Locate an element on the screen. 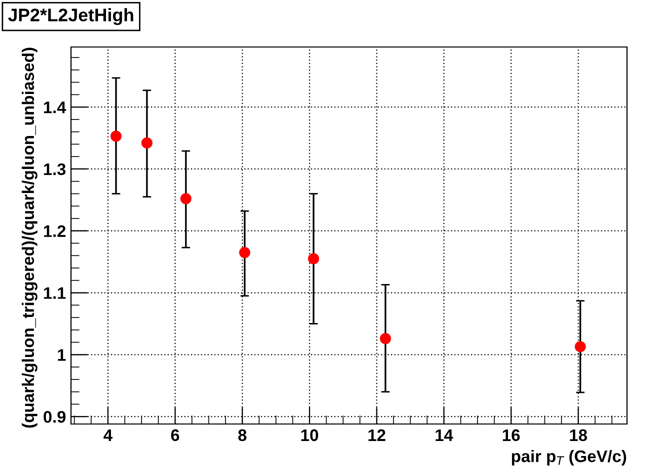 Image resolution: width=655 pixels, height=474 pixels. x-tick-label: 14 is located at coordinates (445, 435).